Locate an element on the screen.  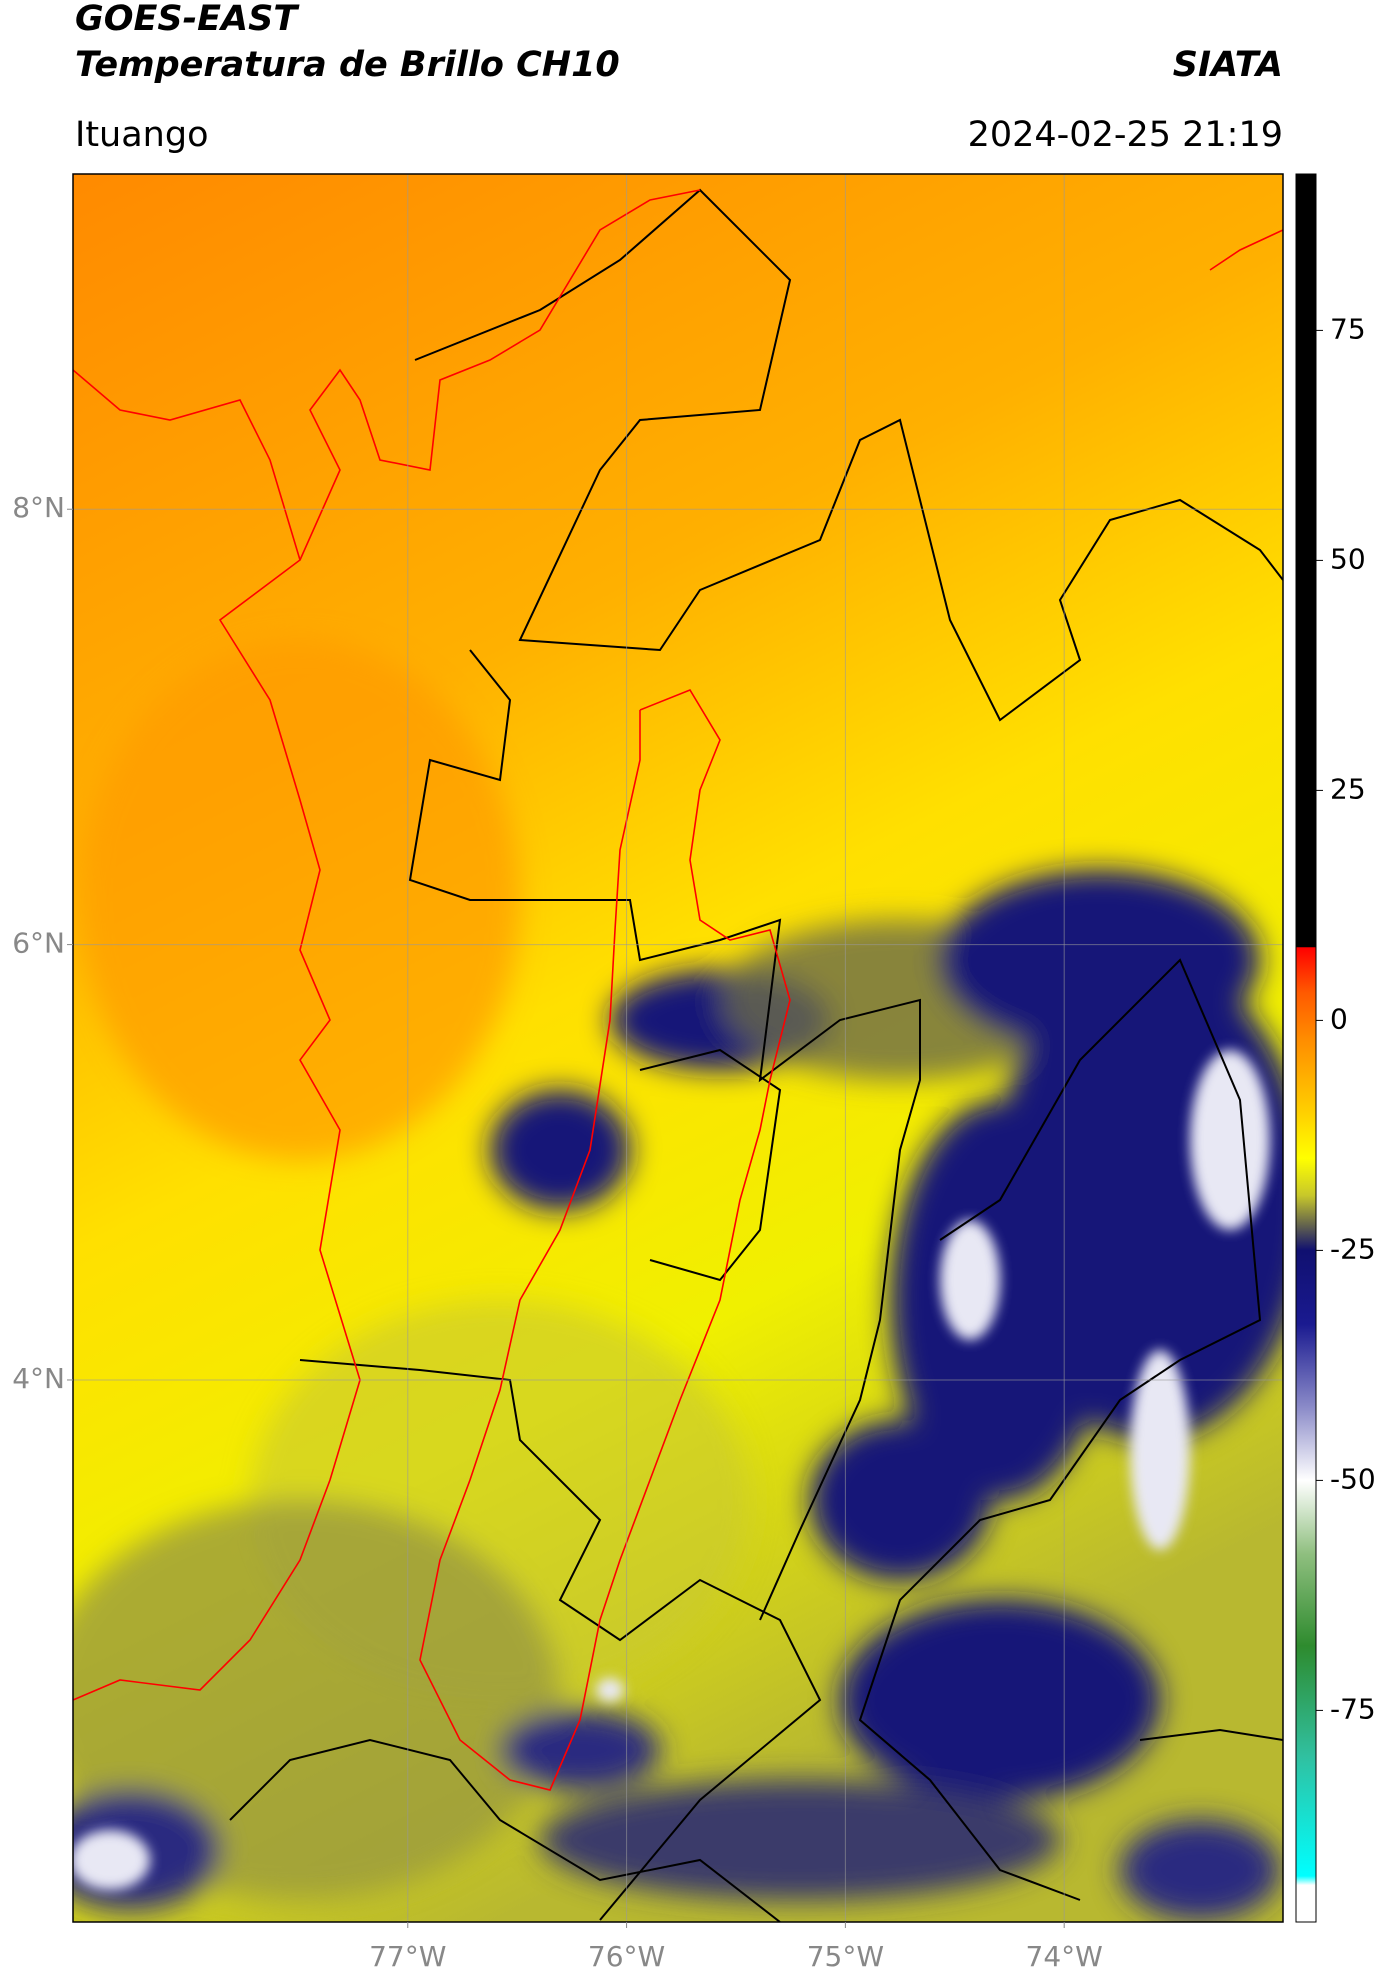
colorbar-tick-label: 0 is located at coordinates (1339, 1018).